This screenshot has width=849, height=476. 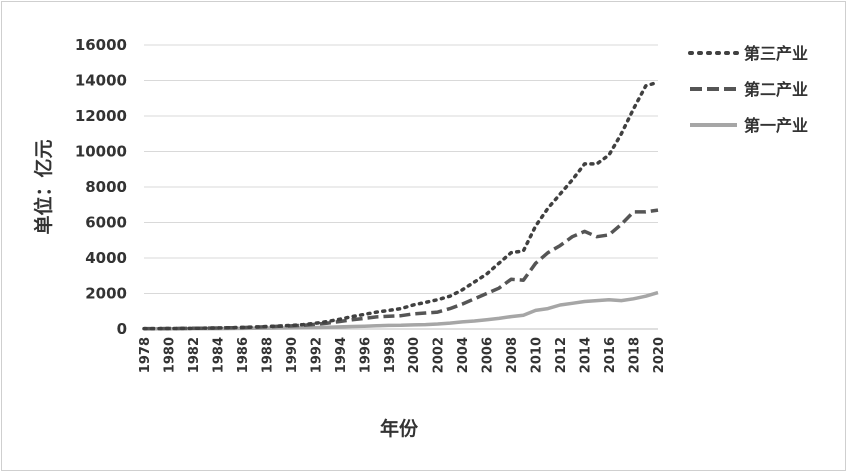 I want to click on x-tick-label: 1982, so click(x=194, y=355).